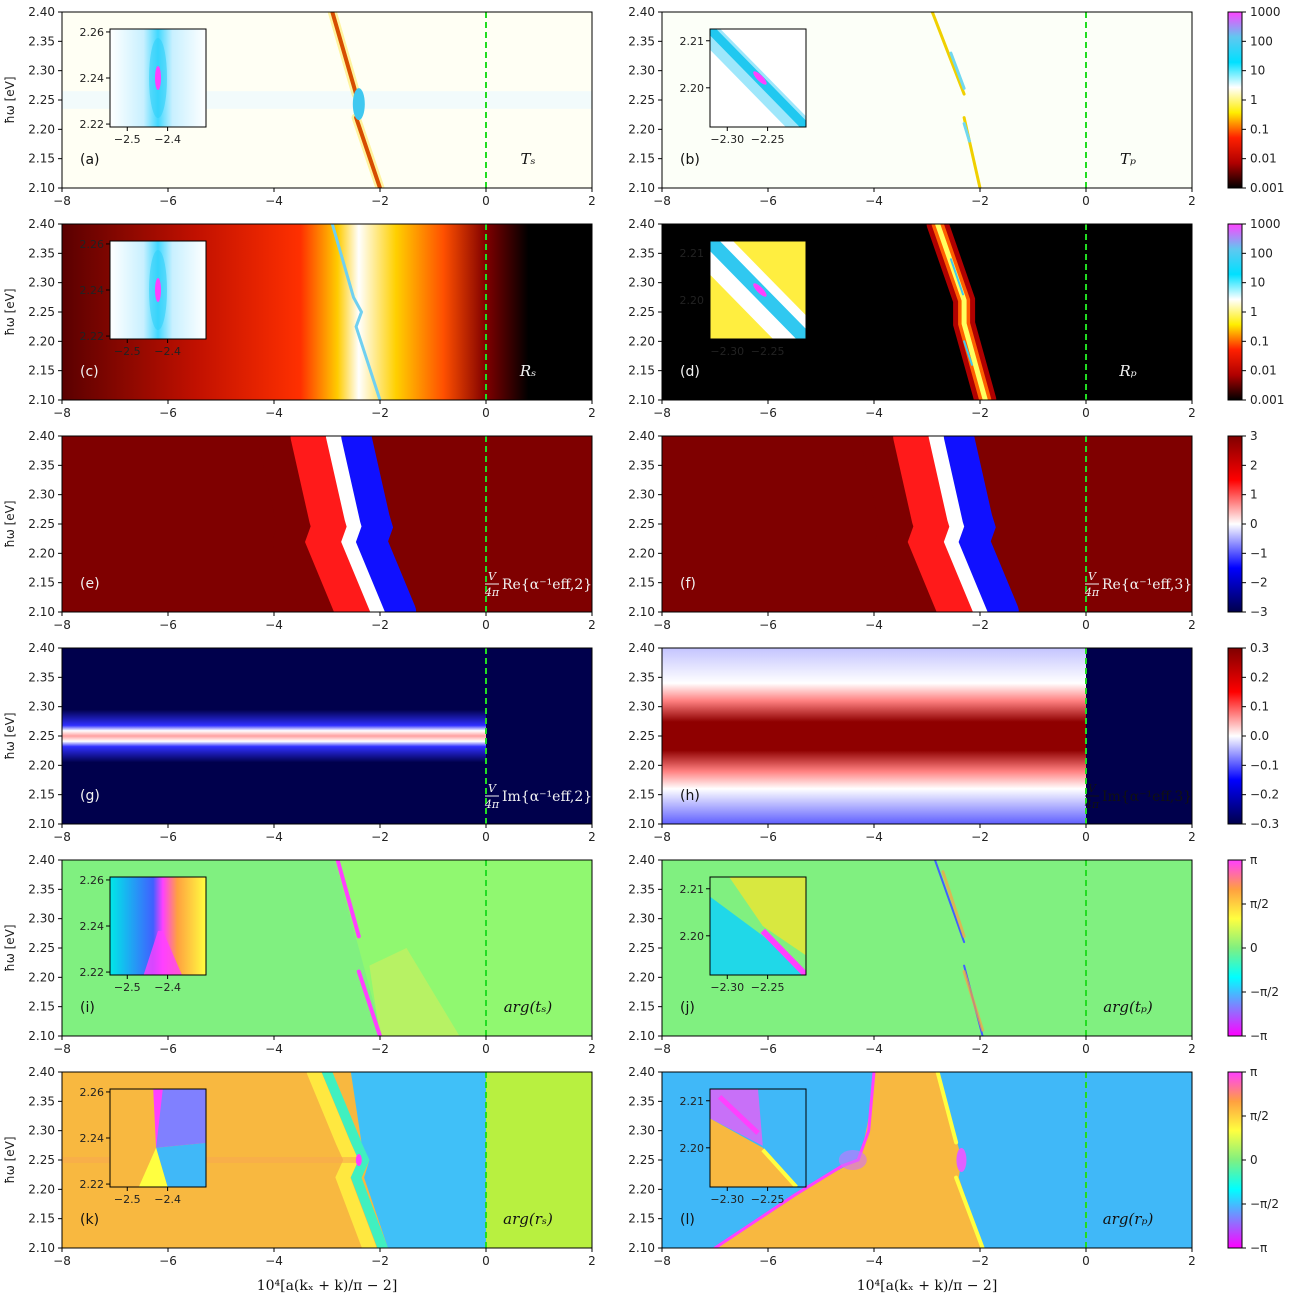 The width and height of the screenshot is (1298, 1298). I want to click on colorbar-tick-label: −π, so click(1258, 1036).